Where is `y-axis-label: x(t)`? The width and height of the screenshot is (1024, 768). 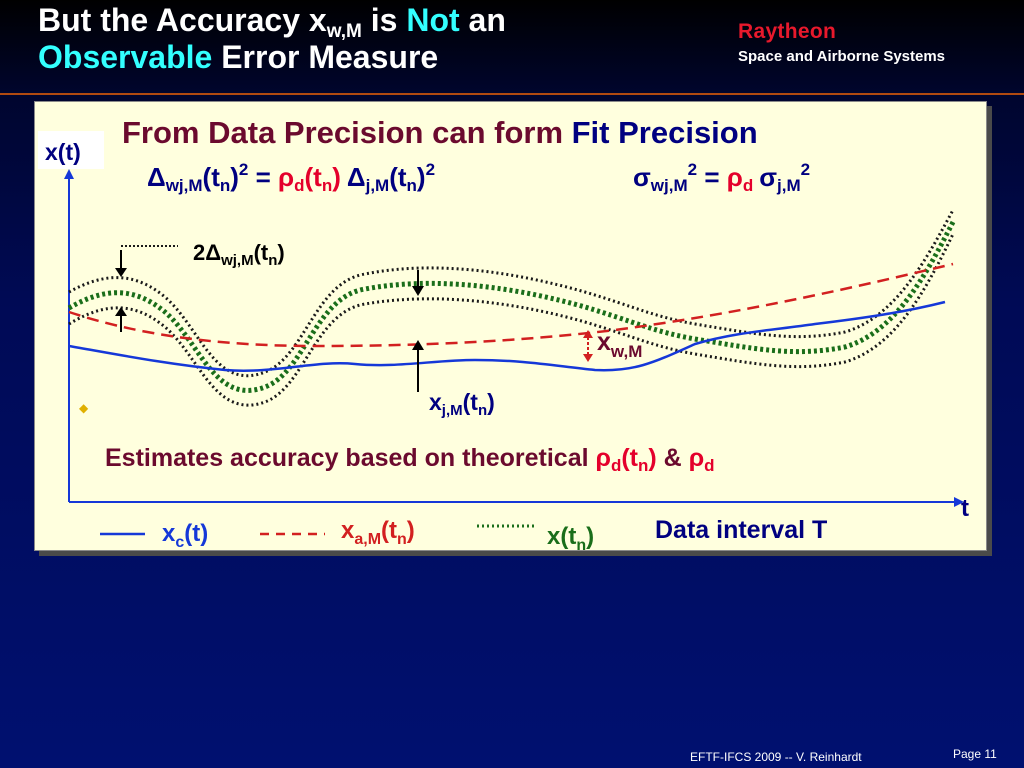
y-axis-label: x(t) is located at coordinates (63, 152).